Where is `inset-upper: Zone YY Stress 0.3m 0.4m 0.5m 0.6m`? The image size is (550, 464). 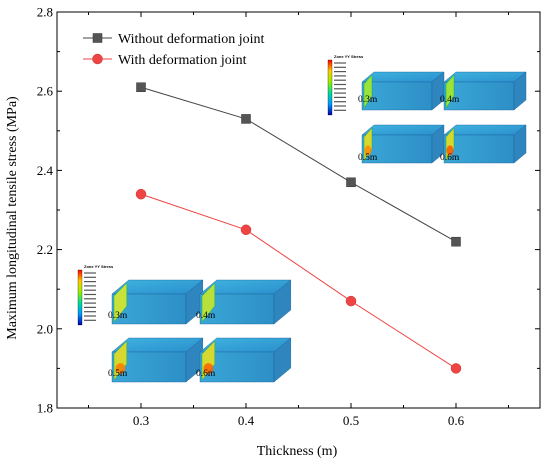
inset-upper: Zone YY Stress 0.3m 0.4m 0.5m 0.6m is located at coordinates (427, 109).